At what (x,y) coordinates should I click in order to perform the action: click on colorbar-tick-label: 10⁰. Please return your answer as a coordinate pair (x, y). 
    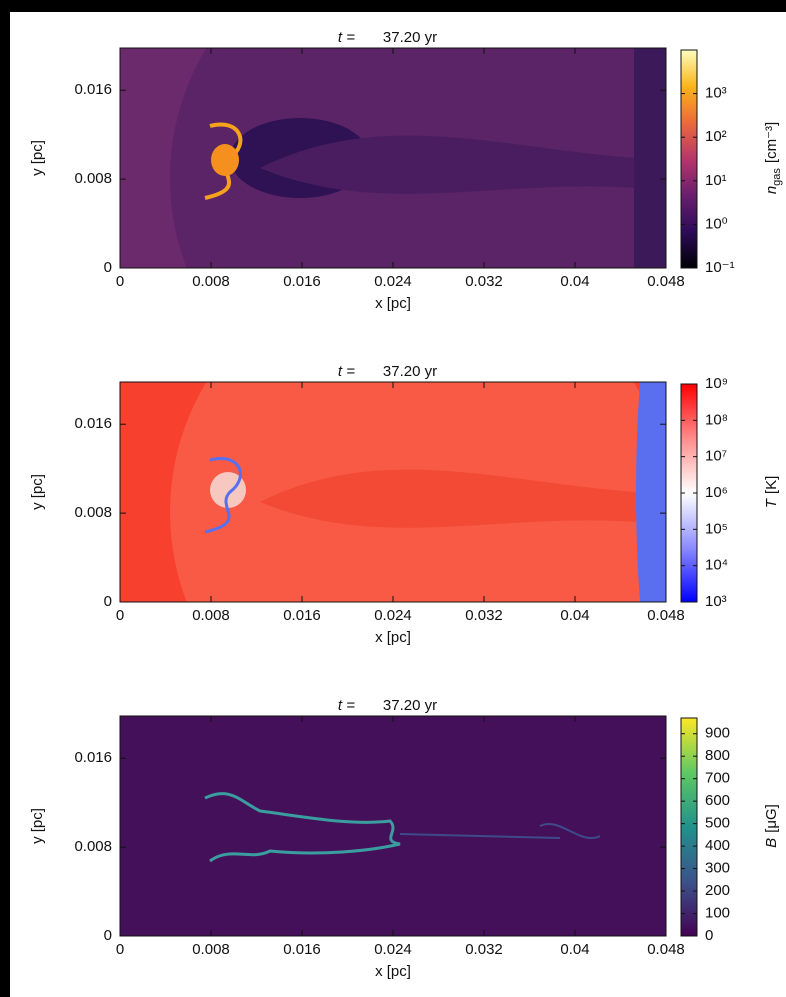
    Looking at the image, I should click on (716, 223).